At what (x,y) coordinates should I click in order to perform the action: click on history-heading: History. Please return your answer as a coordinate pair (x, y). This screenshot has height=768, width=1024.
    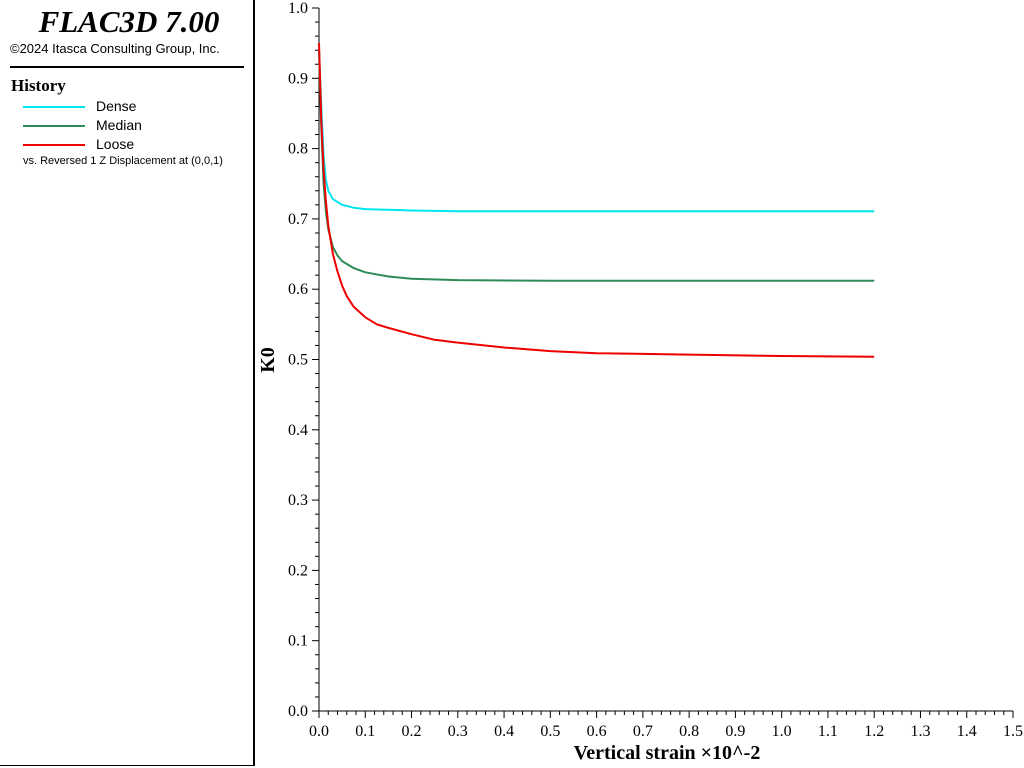
    Looking at the image, I should click on (38, 85).